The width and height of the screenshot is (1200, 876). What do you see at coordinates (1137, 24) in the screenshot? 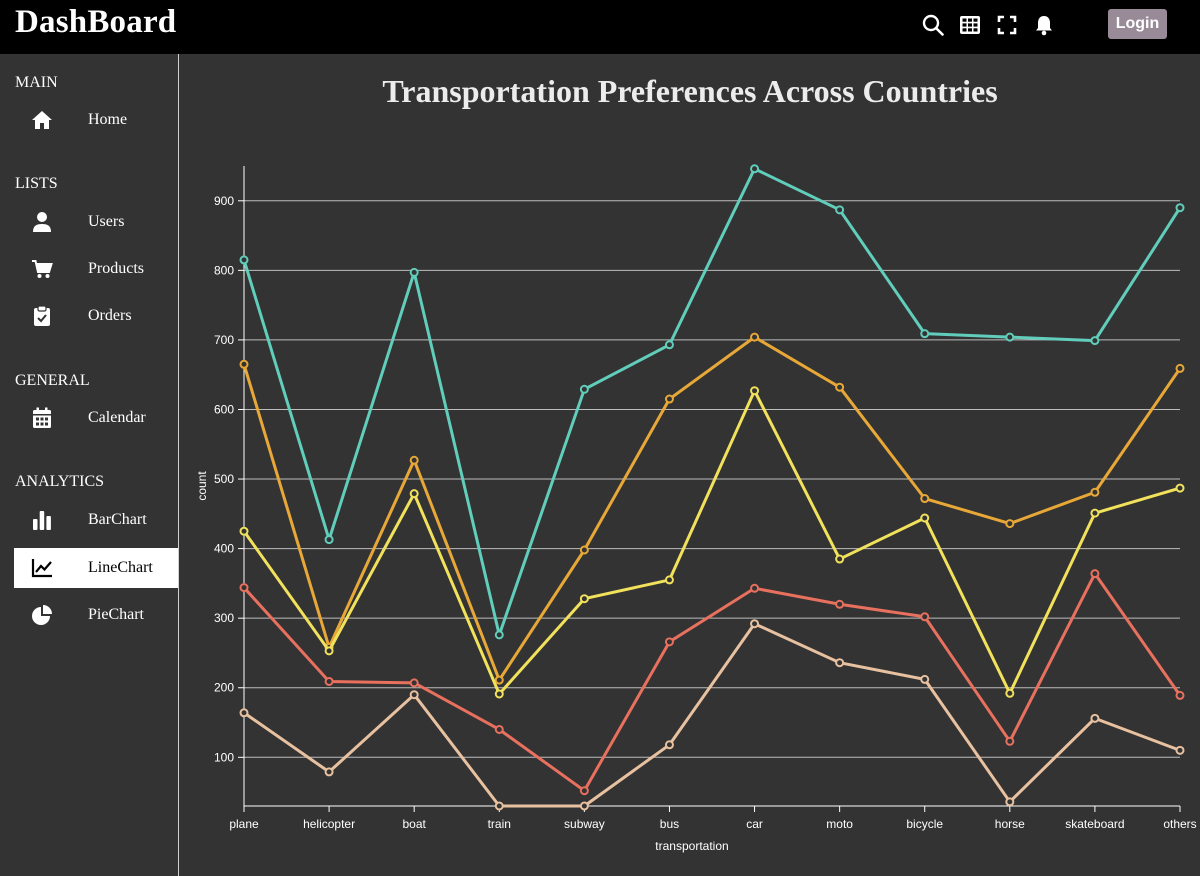
I see `login-button: Login` at bounding box center [1137, 24].